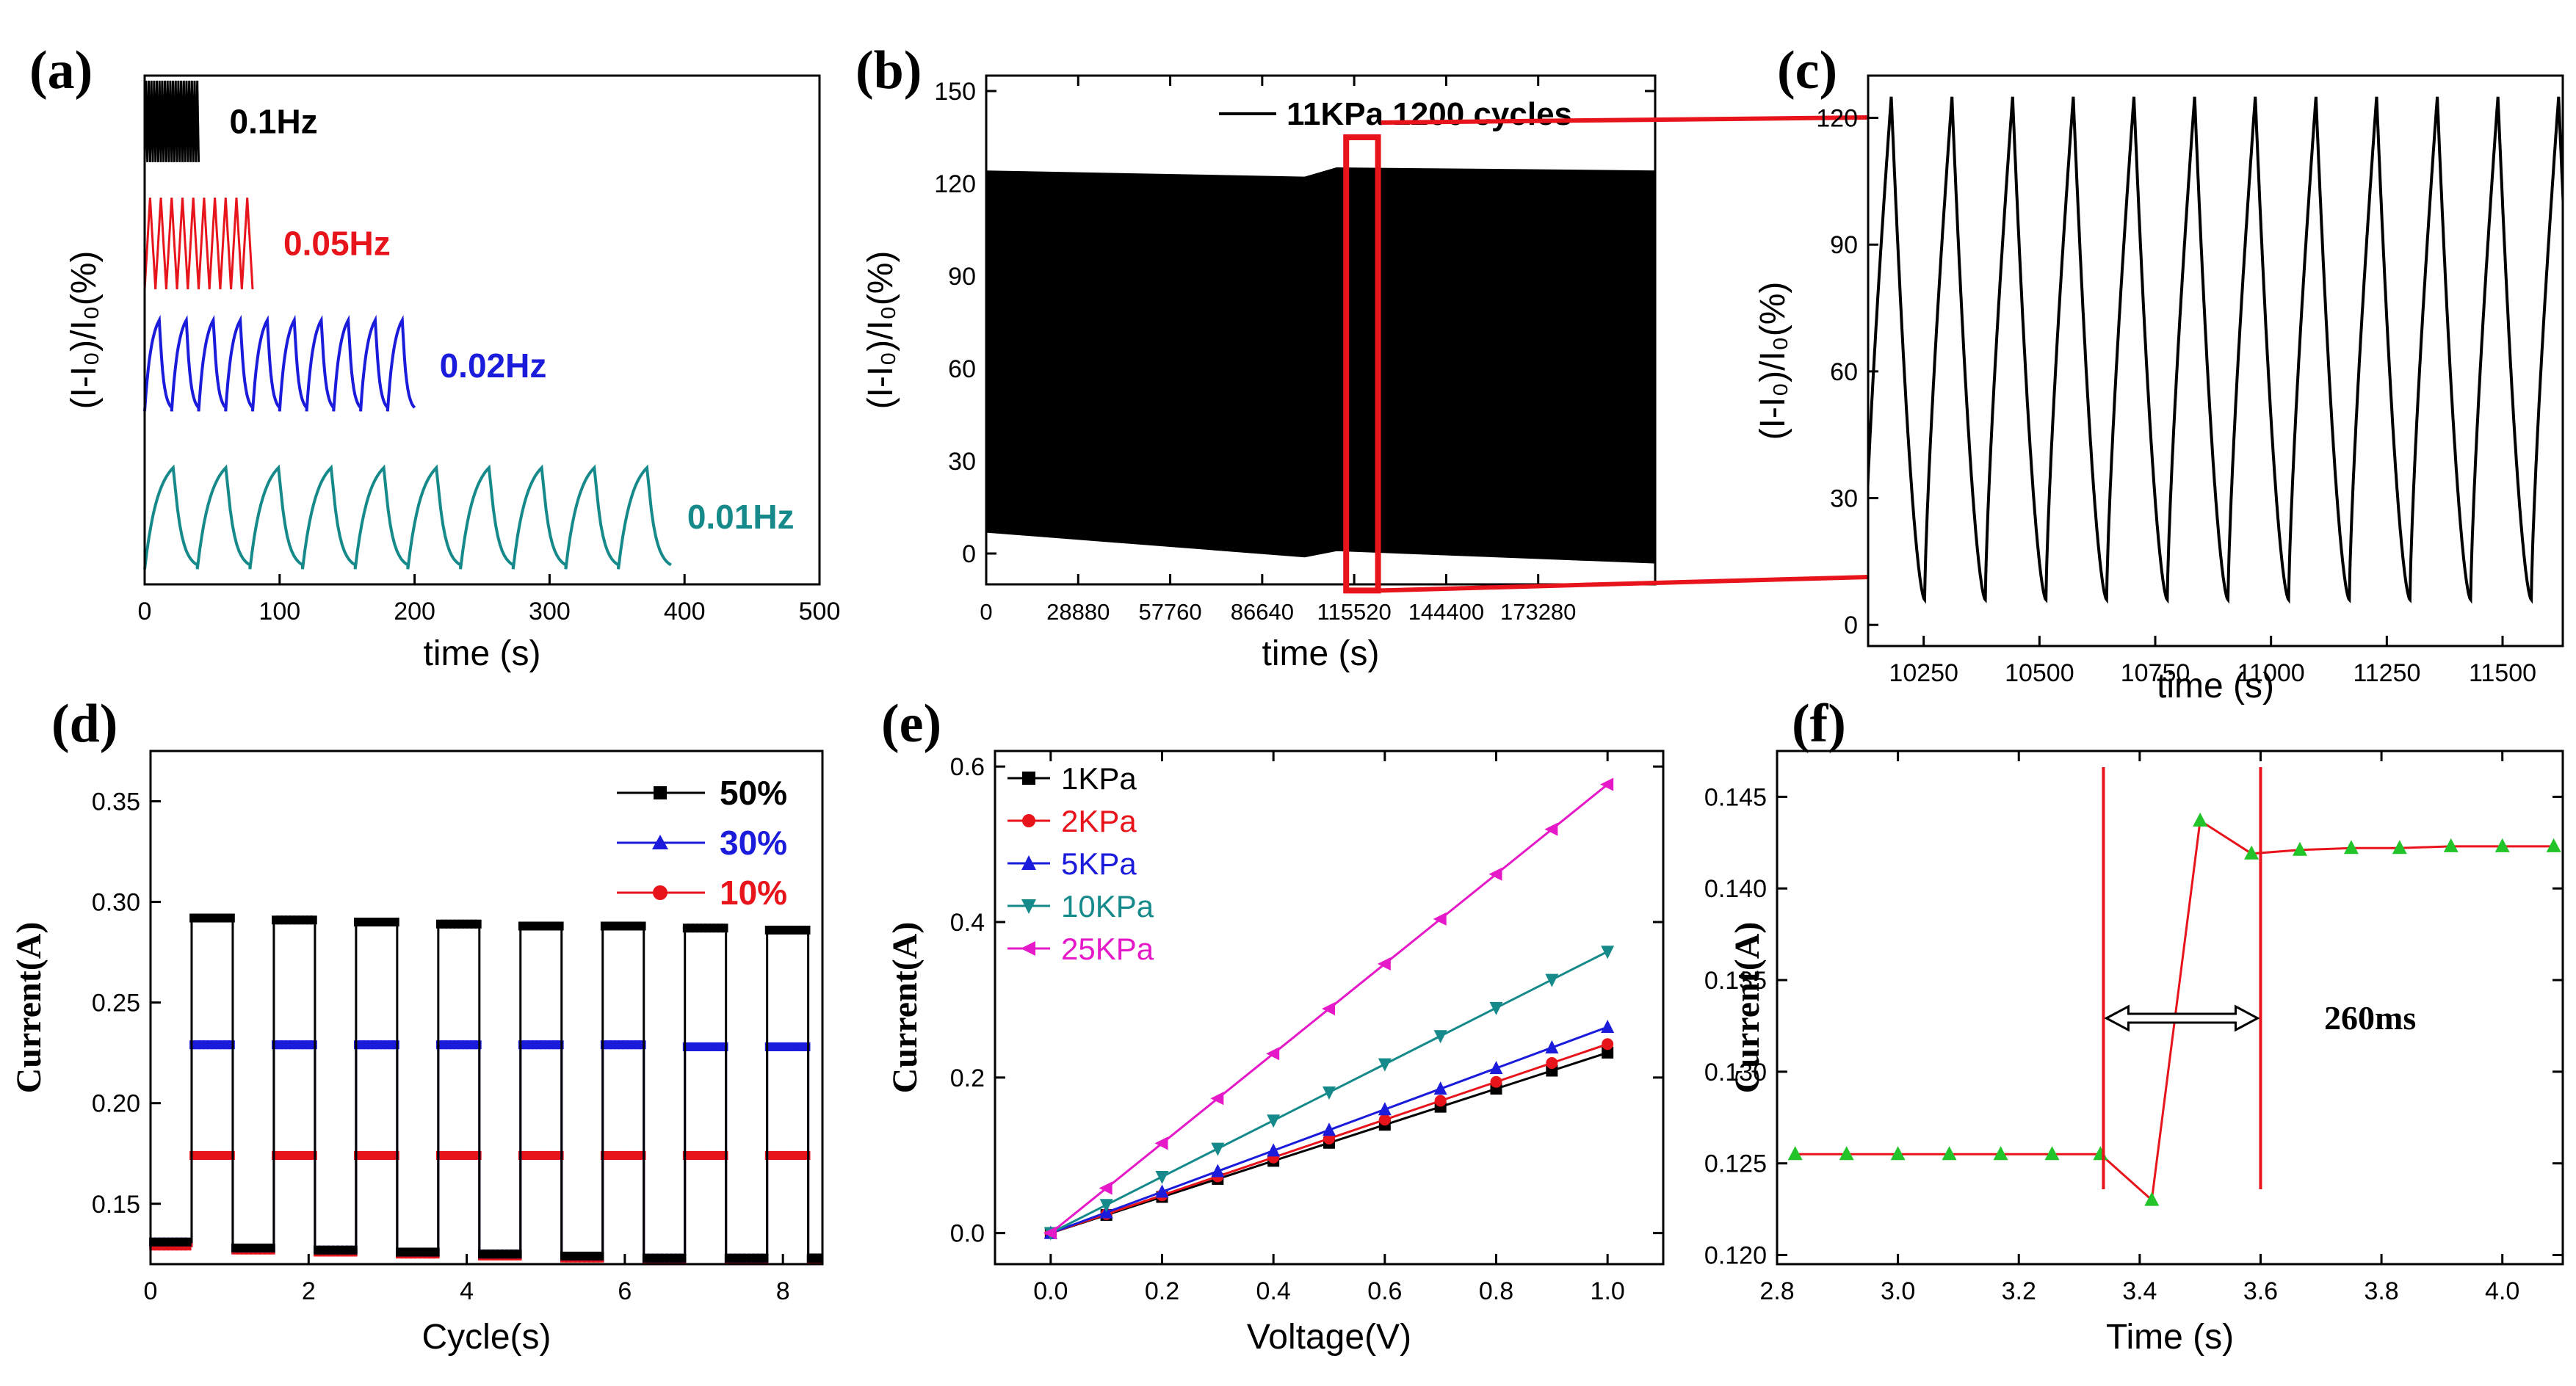 This screenshot has height=1386, width=2576. What do you see at coordinates (414, 611) in the screenshot?
I see `x-tick-label: 200` at bounding box center [414, 611].